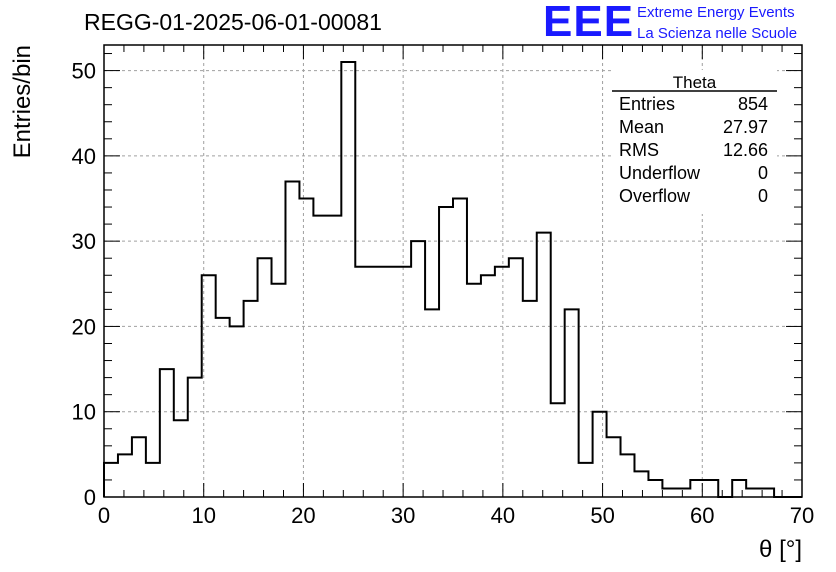  Describe the element at coordinates (203, 515) in the screenshot. I see `x-tick-label: 10` at that location.